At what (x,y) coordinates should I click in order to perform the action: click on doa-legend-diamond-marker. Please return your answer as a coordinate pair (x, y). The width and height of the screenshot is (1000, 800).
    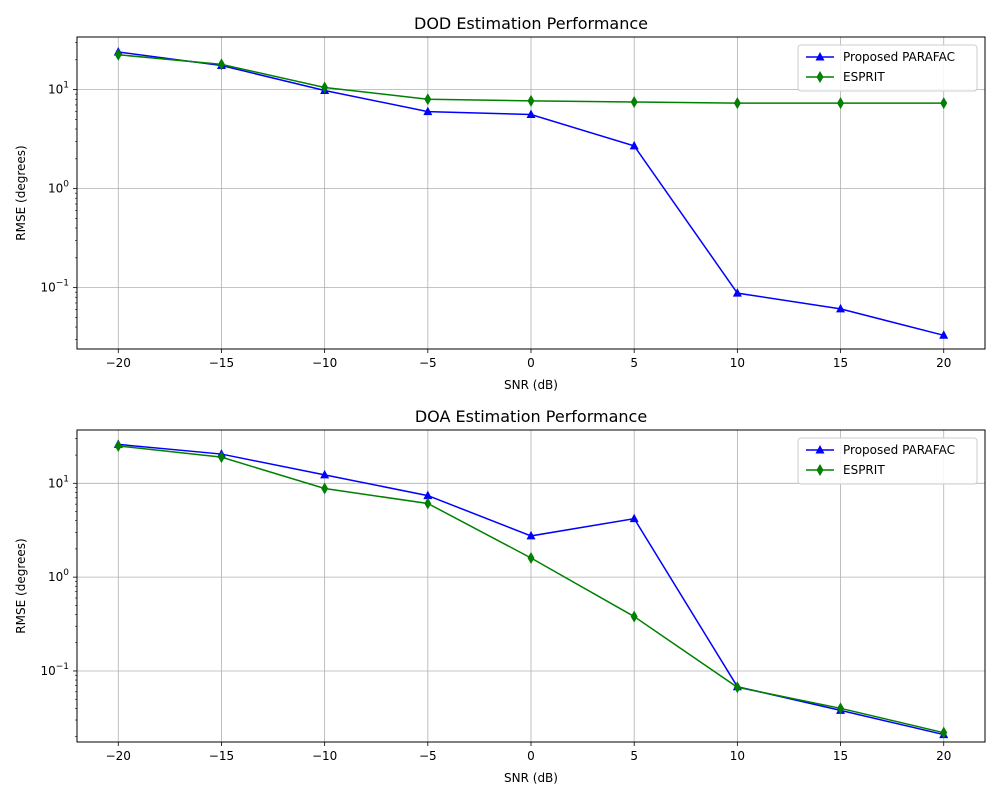
    Looking at the image, I should click on (820, 470).